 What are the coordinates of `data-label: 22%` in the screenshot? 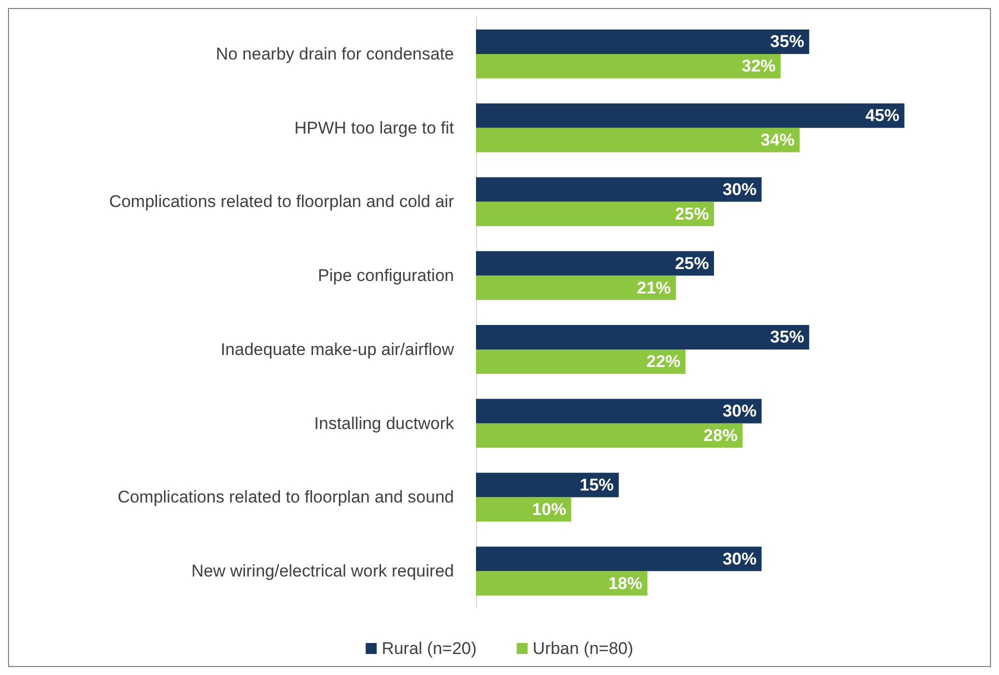 It's located at (663, 362).